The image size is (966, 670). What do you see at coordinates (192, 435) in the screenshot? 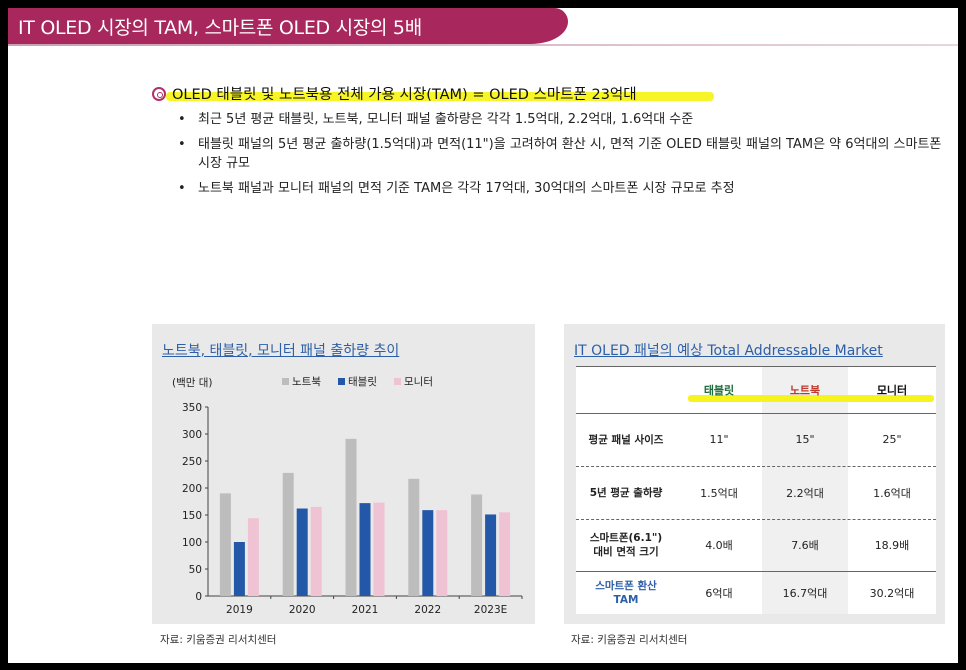
I see `y-tick-label: 300` at bounding box center [192, 435].